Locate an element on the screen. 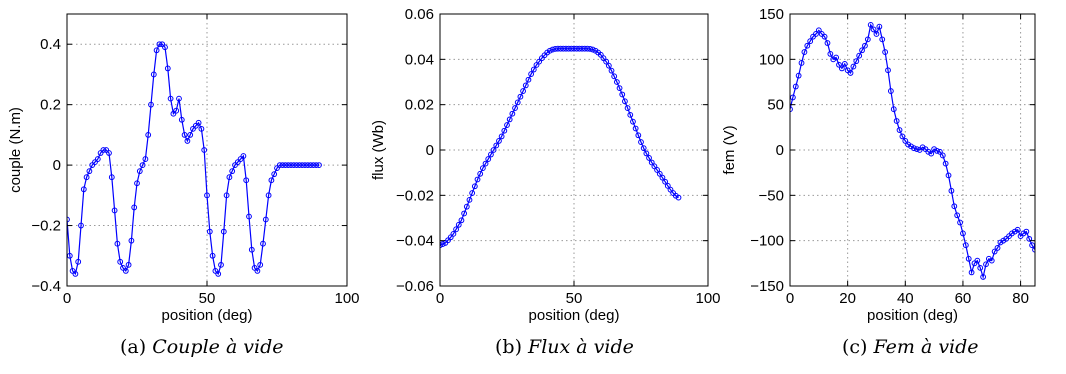 The height and width of the screenshot is (374, 1066). caption-b: (b) Flux à vide is located at coordinates (564, 347).